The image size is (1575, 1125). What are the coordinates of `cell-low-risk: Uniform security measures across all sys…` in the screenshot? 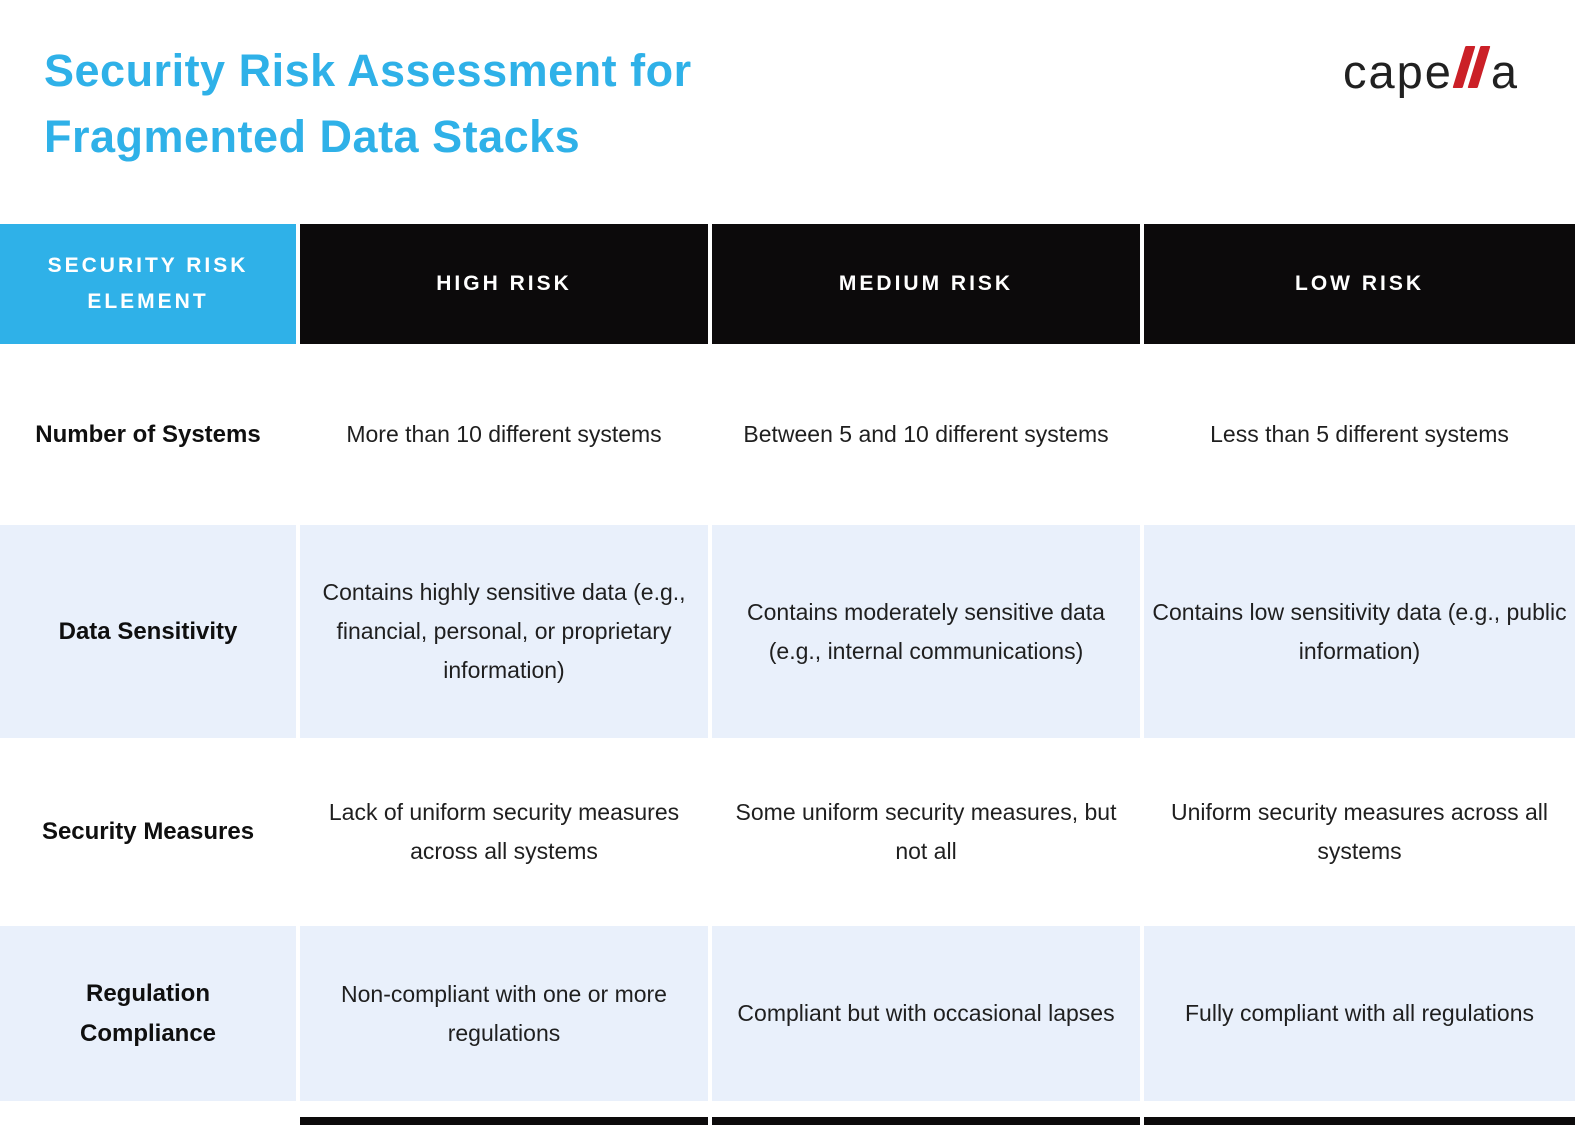 It's located at (1359, 831).